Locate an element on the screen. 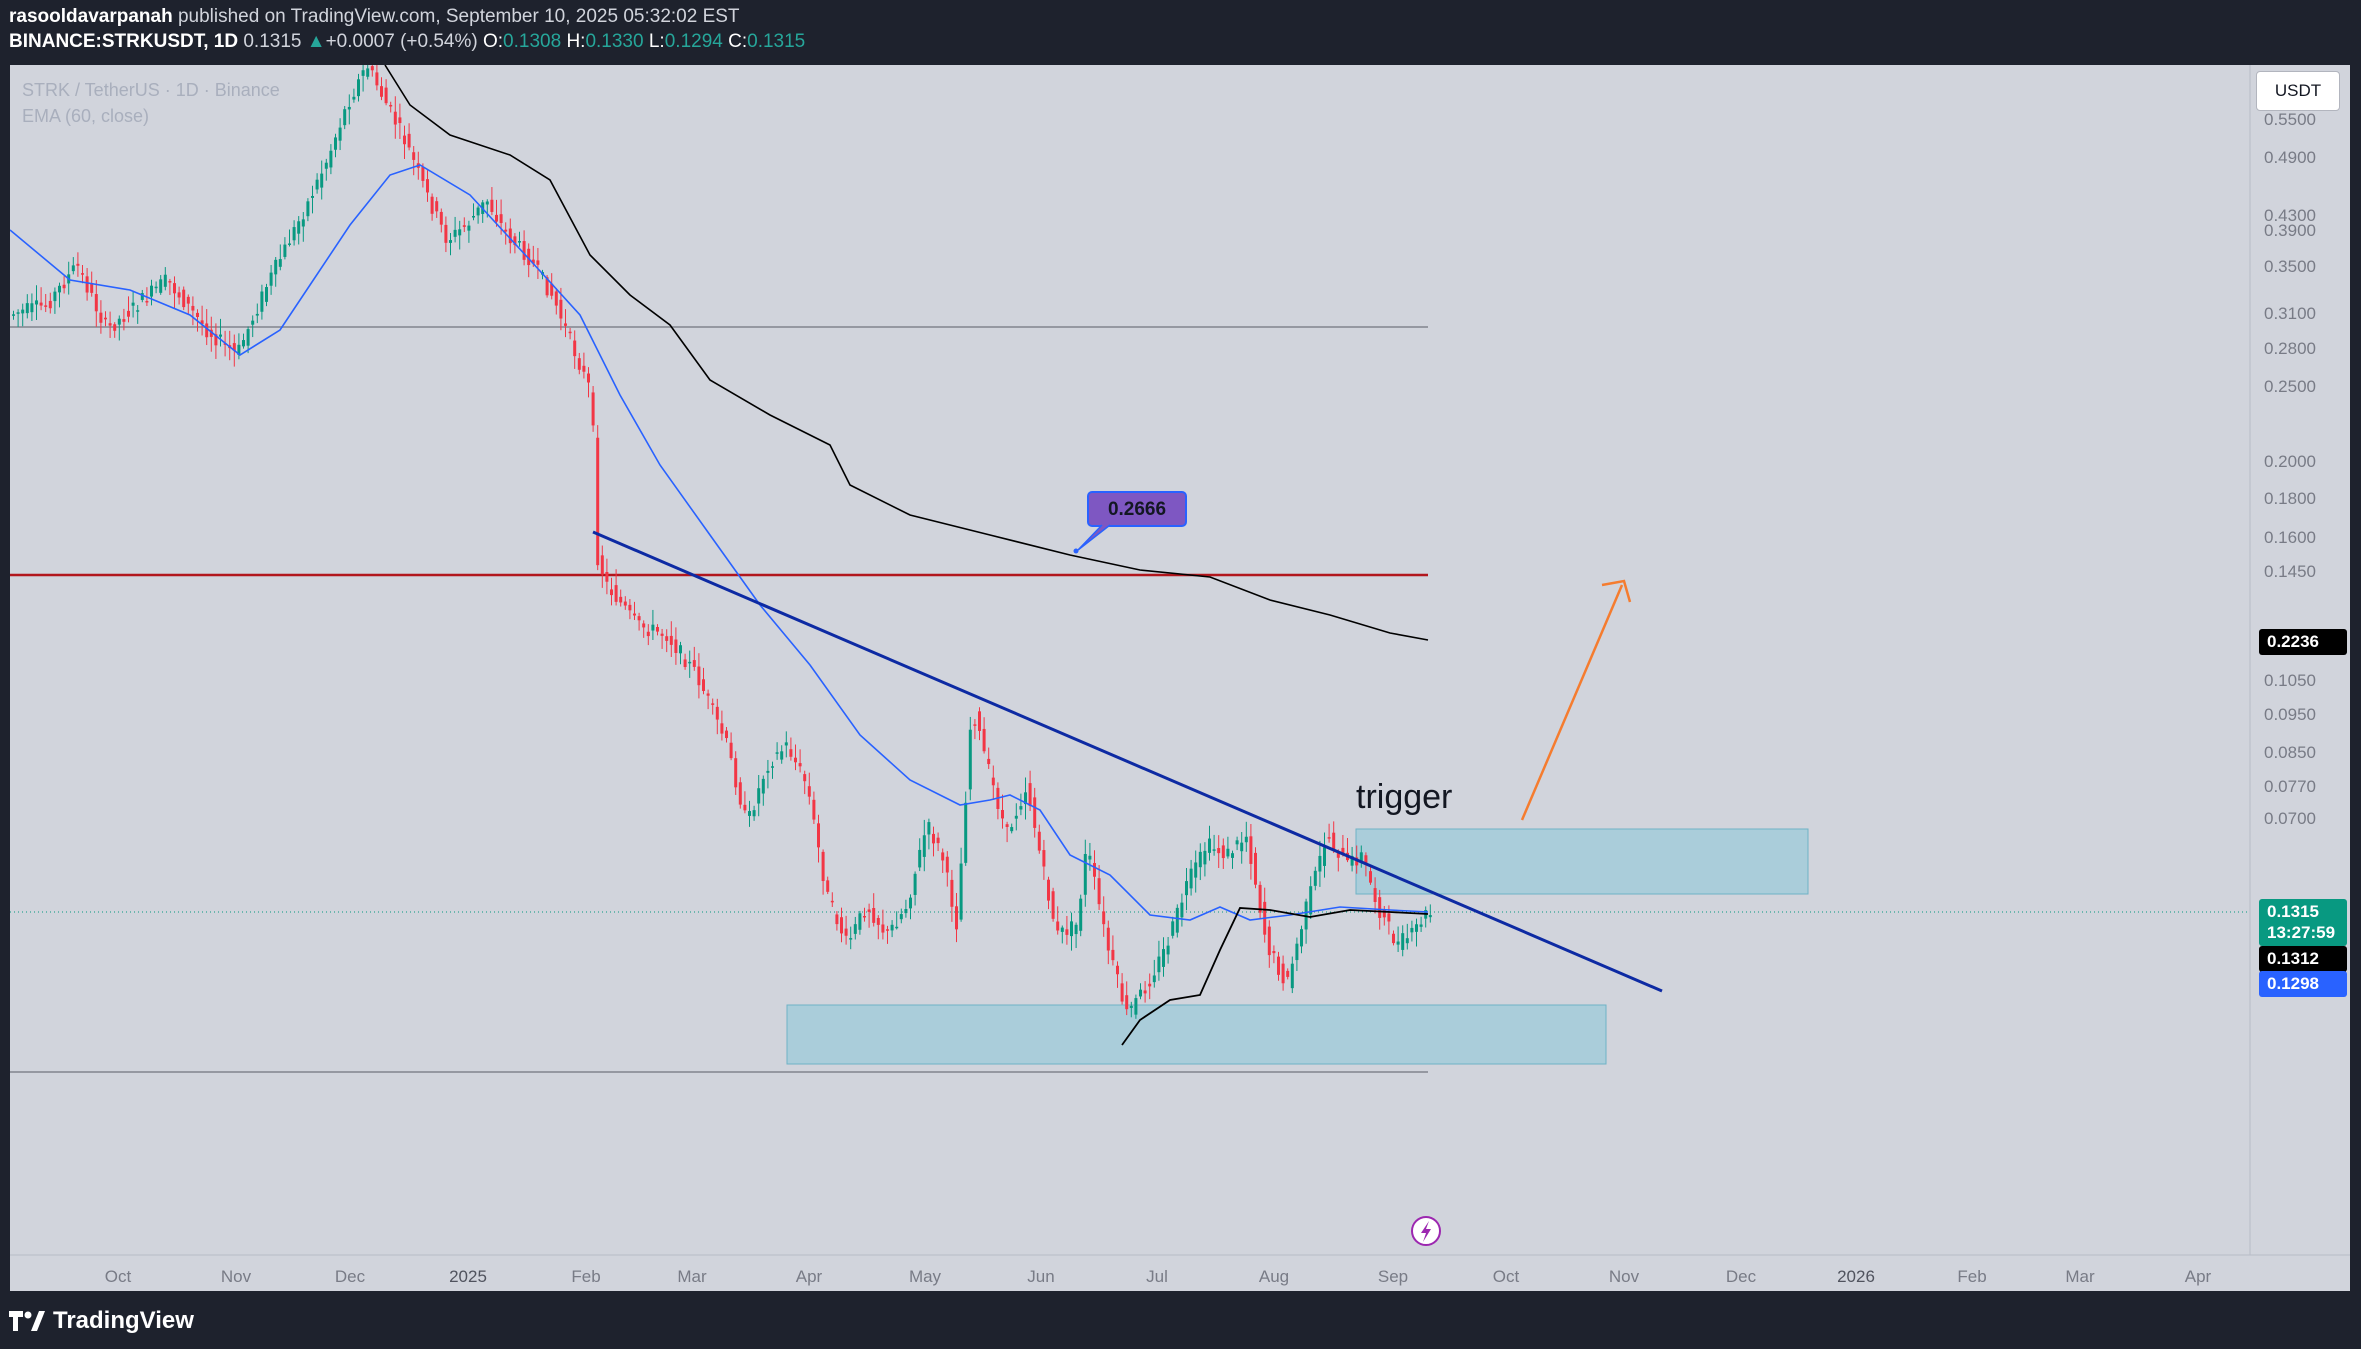 Image resolution: width=2361 pixels, height=1349 pixels. high-value: 0.1330 is located at coordinates (614, 41).